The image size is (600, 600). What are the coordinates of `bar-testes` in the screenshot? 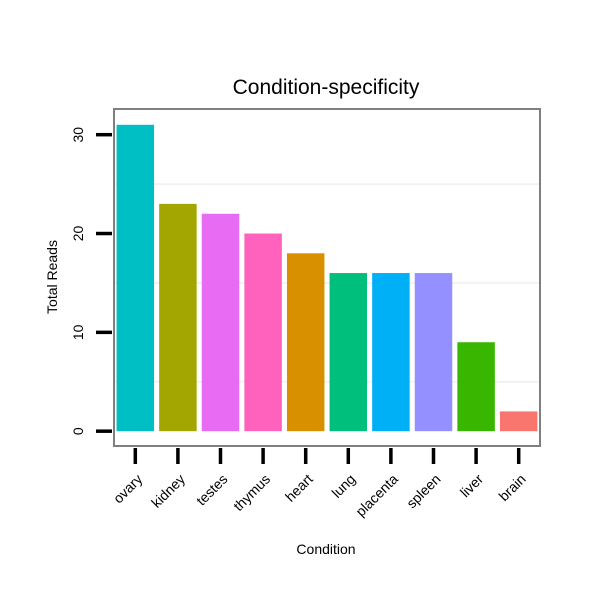 It's located at (220, 322).